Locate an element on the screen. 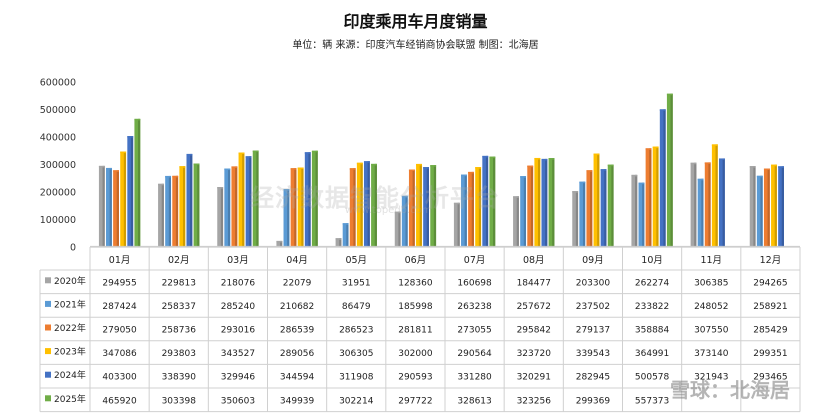 This screenshot has height=416, width=831. data-label: 307550 is located at coordinates (711, 331).